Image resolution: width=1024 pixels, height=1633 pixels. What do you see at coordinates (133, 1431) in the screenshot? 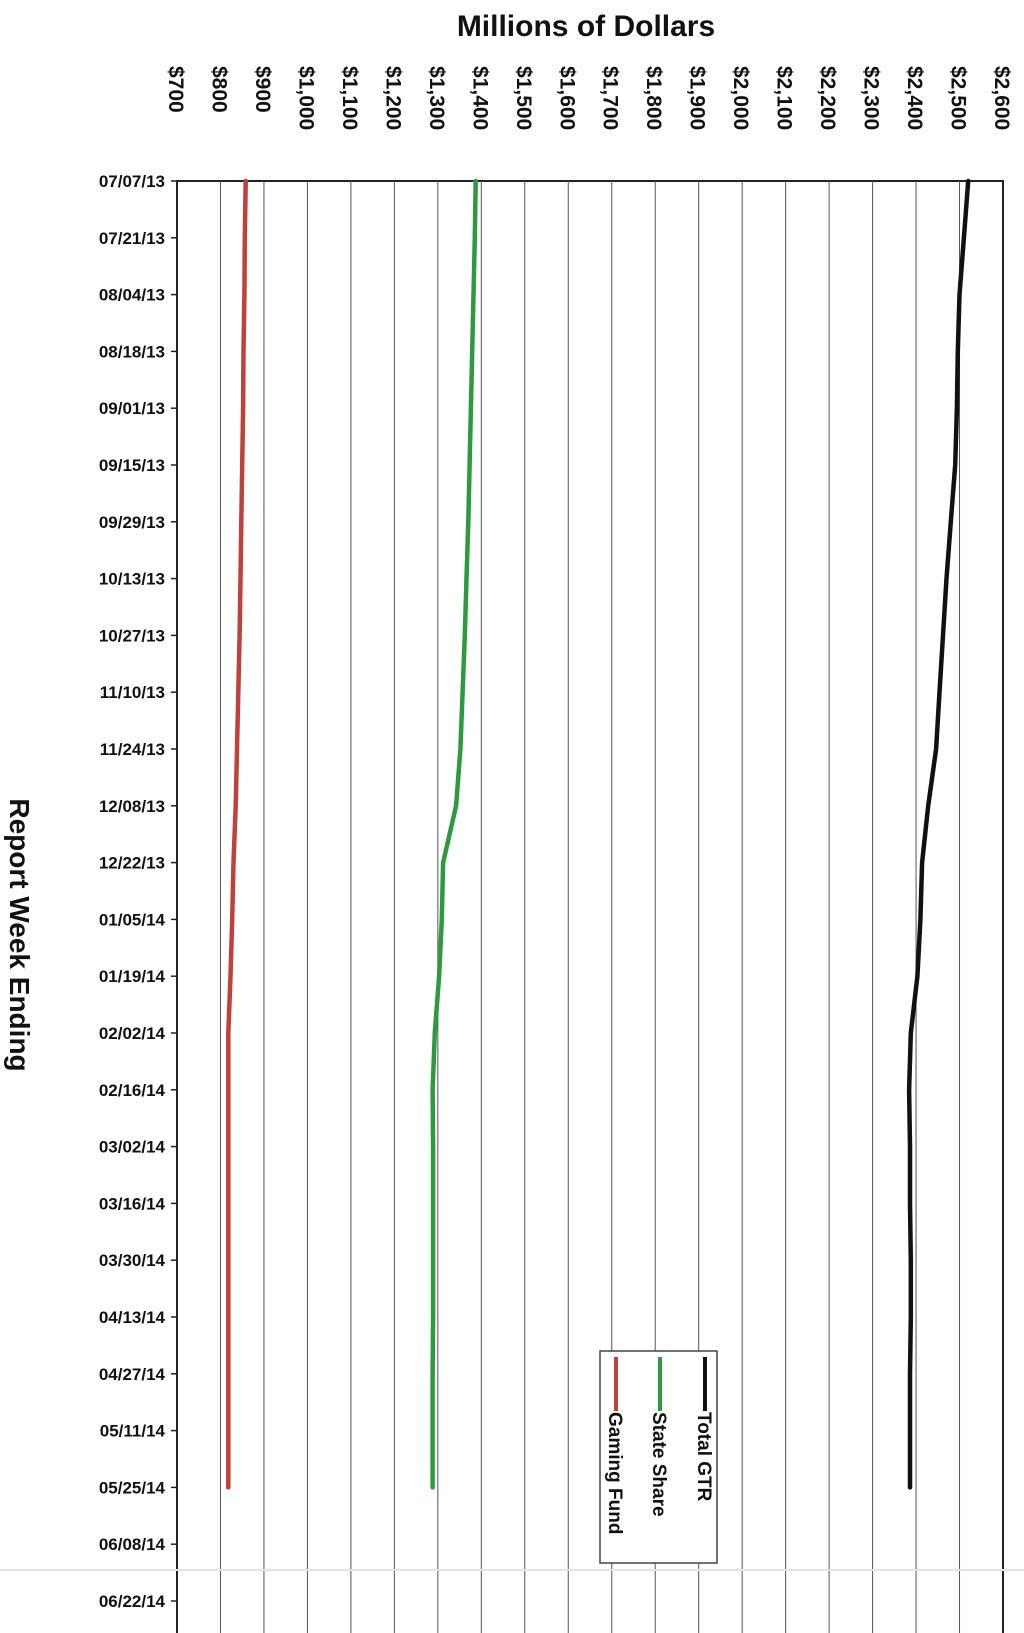
I see `y-tick-label: 05/11/14` at bounding box center [133, 1431].